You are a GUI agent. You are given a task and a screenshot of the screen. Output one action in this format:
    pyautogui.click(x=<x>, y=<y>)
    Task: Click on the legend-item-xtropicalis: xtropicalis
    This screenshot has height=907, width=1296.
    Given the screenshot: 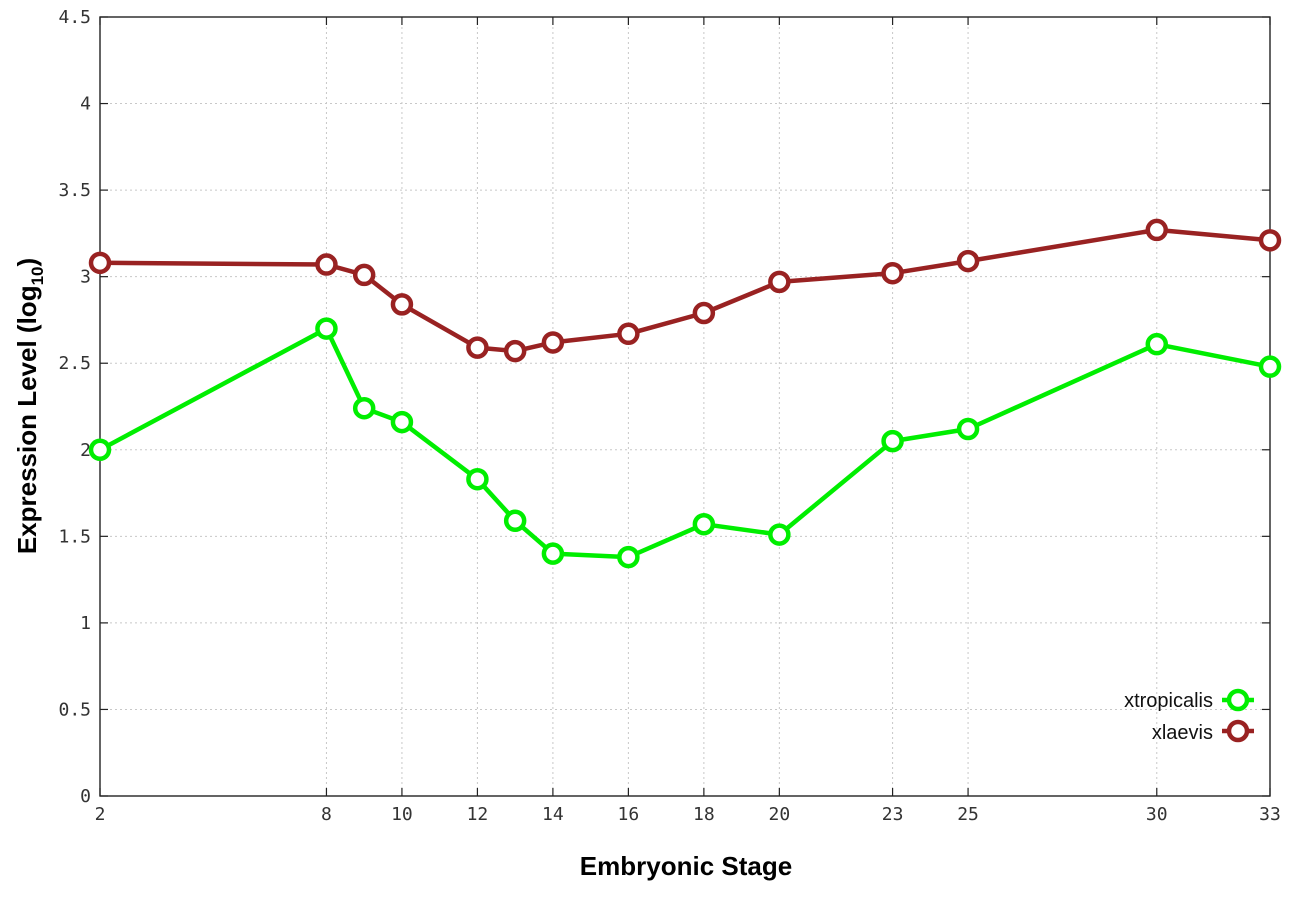 What is the action you would take?
    pyautogui.click(x=1189, y=700)
    